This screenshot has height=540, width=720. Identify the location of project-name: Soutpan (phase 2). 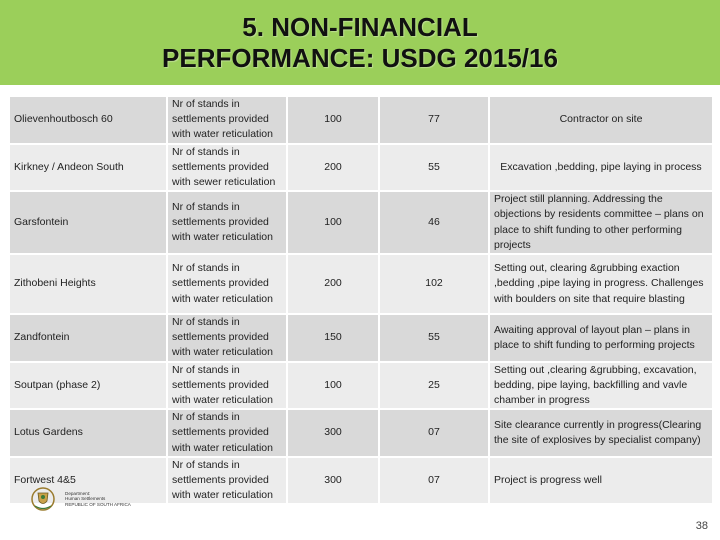
(88, 385).